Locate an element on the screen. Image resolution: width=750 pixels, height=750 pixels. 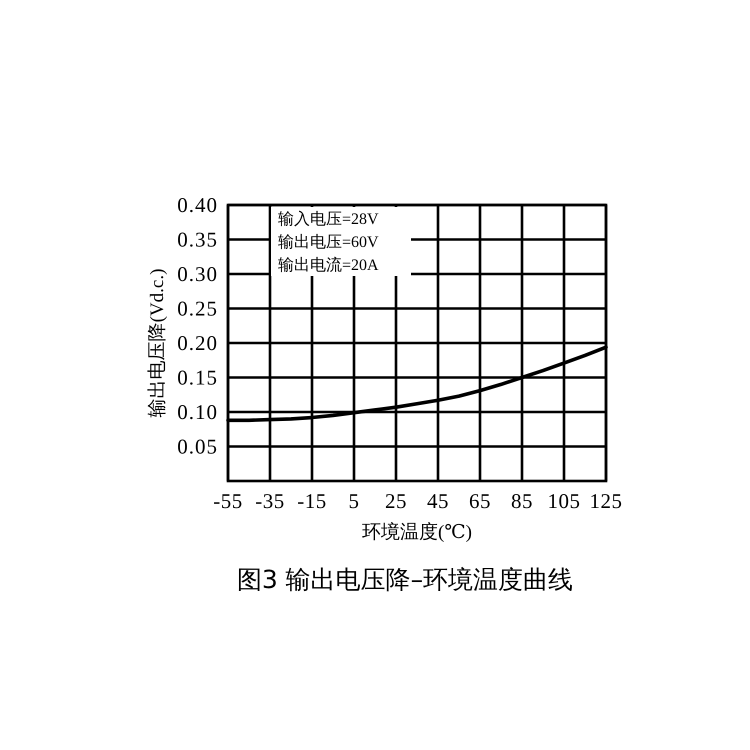
y-tick-label: 0.10 is located at coordinates (197, 412).